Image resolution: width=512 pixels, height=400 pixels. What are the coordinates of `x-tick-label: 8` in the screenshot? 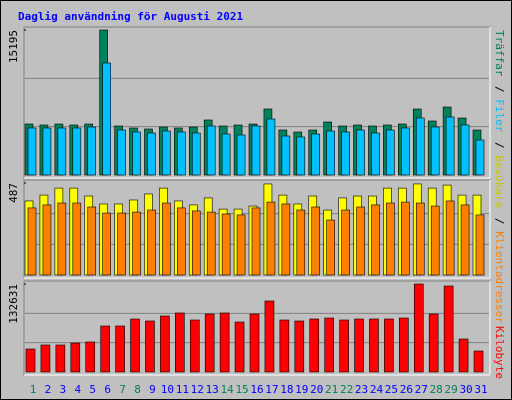 It's located at (137, 389).